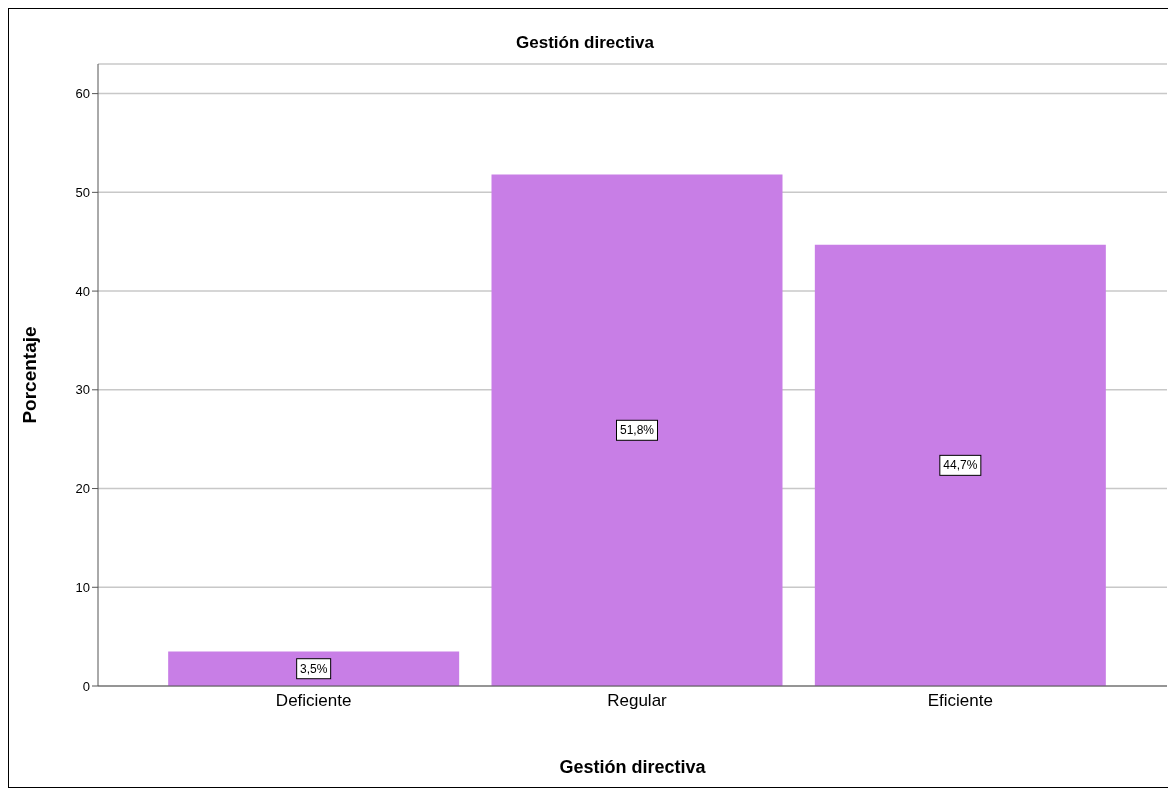 The width and height of the screenshot is (1168, 796). What do you see at coordinates (82, 94) in the screenshot?
I see `y-tick-label: 60` at bounding box center [82, 94].